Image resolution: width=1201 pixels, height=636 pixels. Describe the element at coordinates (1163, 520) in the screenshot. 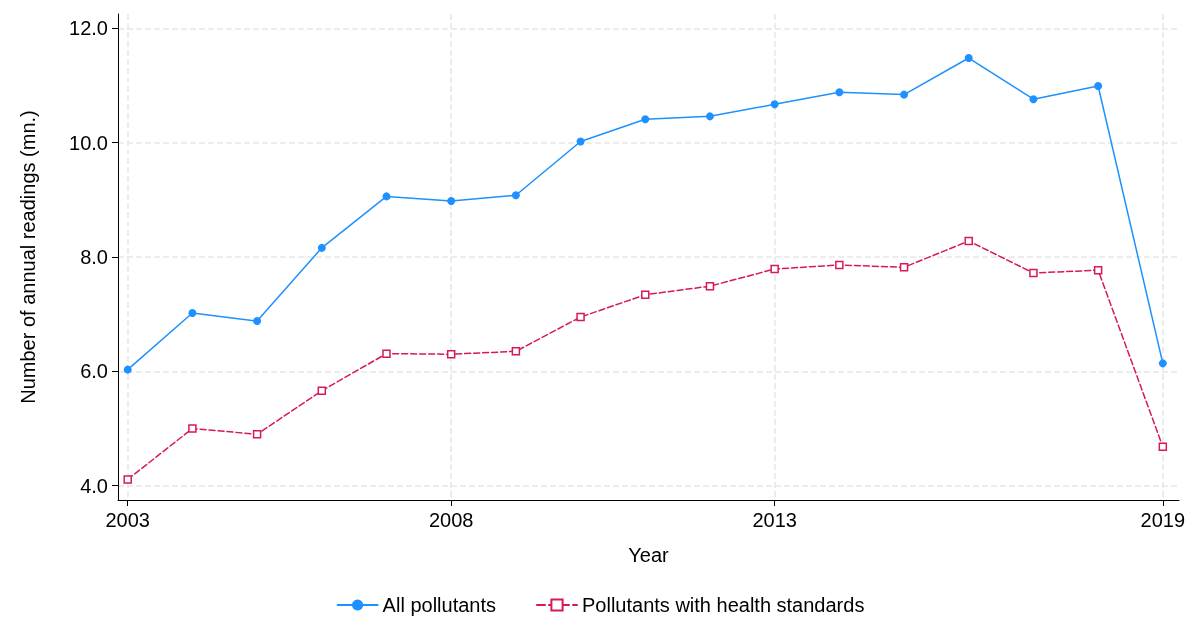

I see `x-tick-label: 2019` at that location.